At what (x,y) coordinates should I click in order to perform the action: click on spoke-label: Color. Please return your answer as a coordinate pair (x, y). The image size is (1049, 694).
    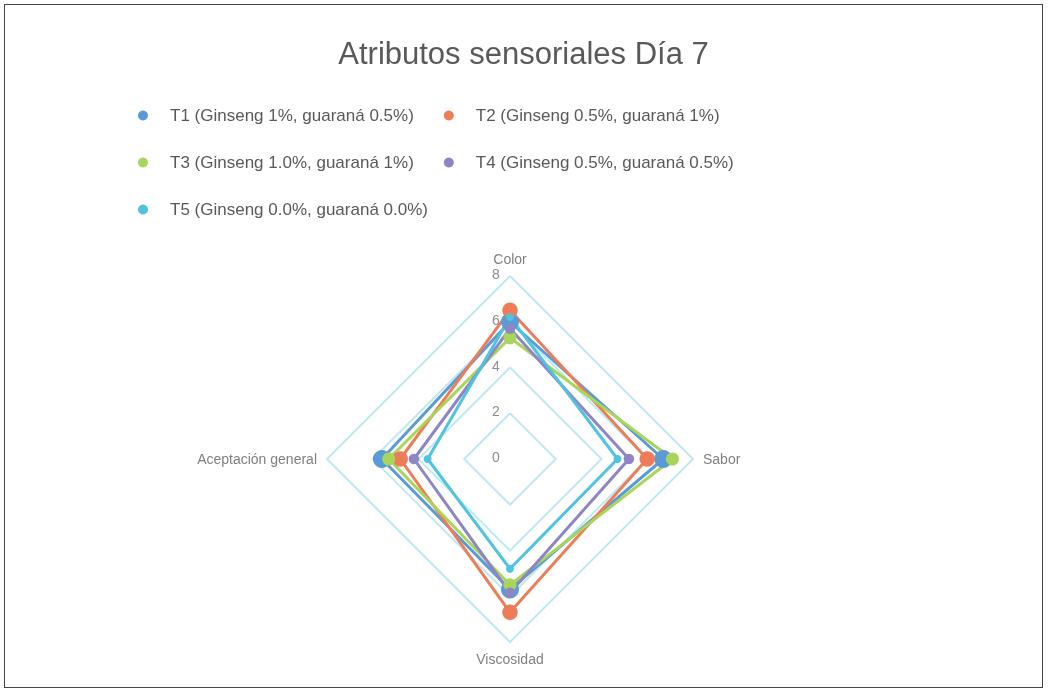
    Looking at the image, I should click on (510, 259).